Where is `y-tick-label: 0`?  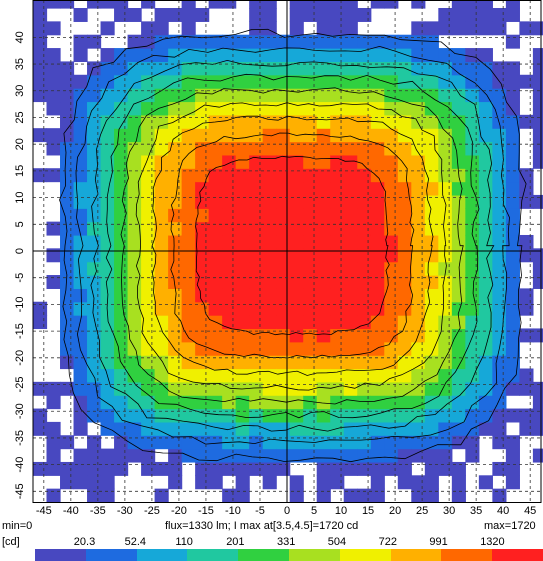
y-tick-label: 0 is located at coordinates (20, 251).